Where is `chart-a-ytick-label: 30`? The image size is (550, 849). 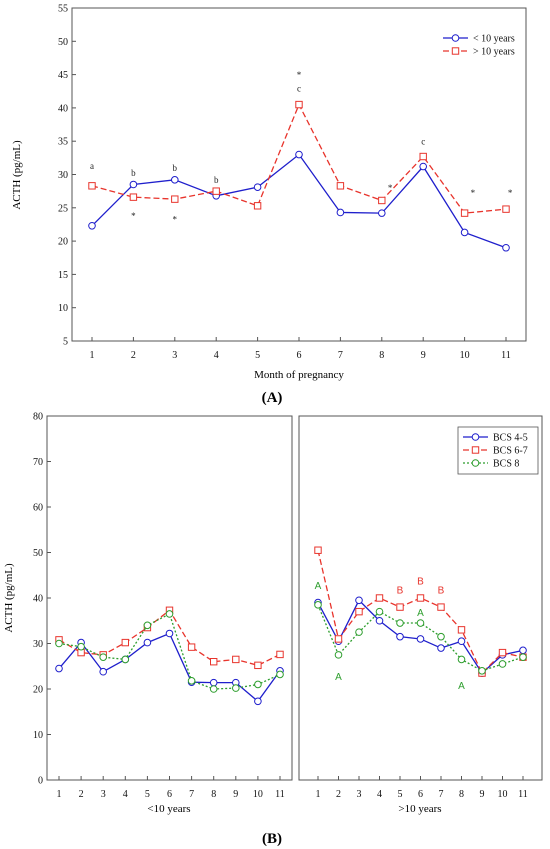
chart-a-ytick-label: 30 is located at coordinates (63, 175).